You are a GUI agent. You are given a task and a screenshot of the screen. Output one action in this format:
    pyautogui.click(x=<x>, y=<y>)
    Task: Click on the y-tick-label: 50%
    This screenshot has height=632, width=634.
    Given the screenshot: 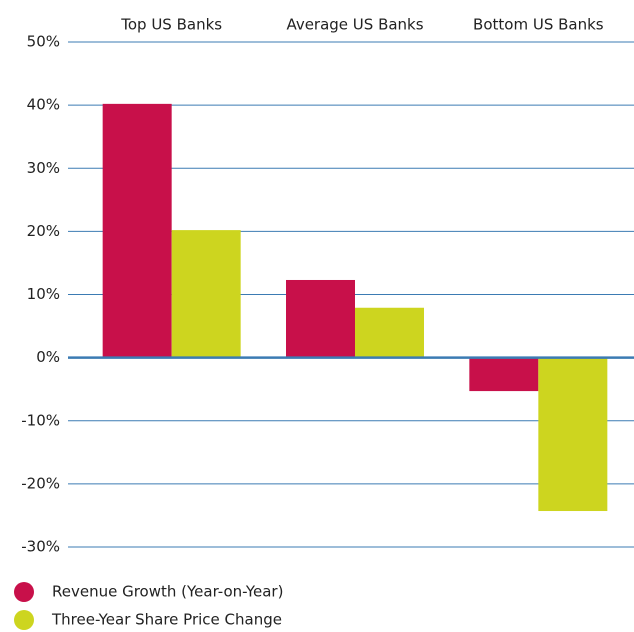 What is the action you would take?
    pyautogui.click(x=43, y=42)
    